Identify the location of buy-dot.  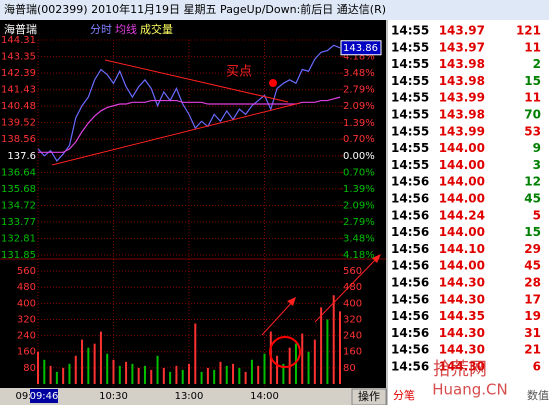
(273, 83).